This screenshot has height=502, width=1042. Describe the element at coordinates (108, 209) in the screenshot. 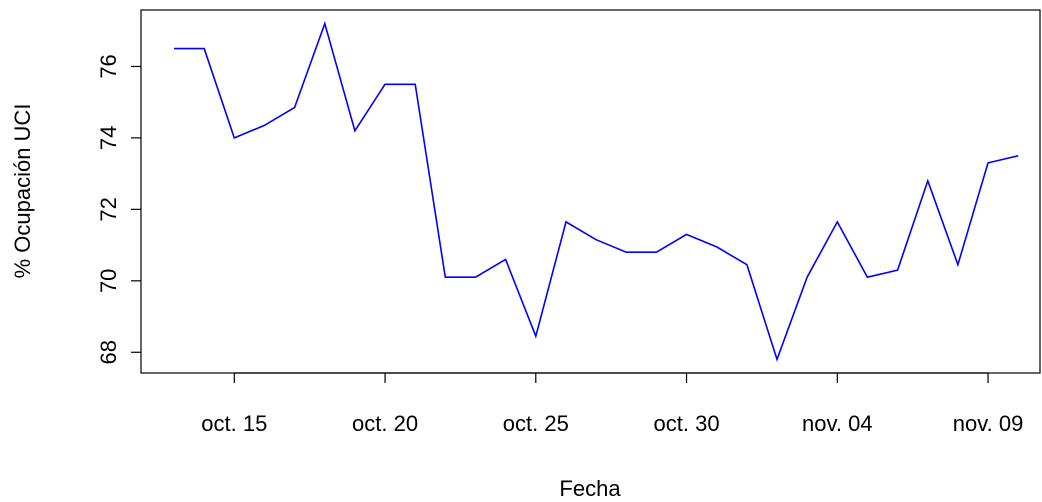

I see `y-tick-label: 72` at that location.